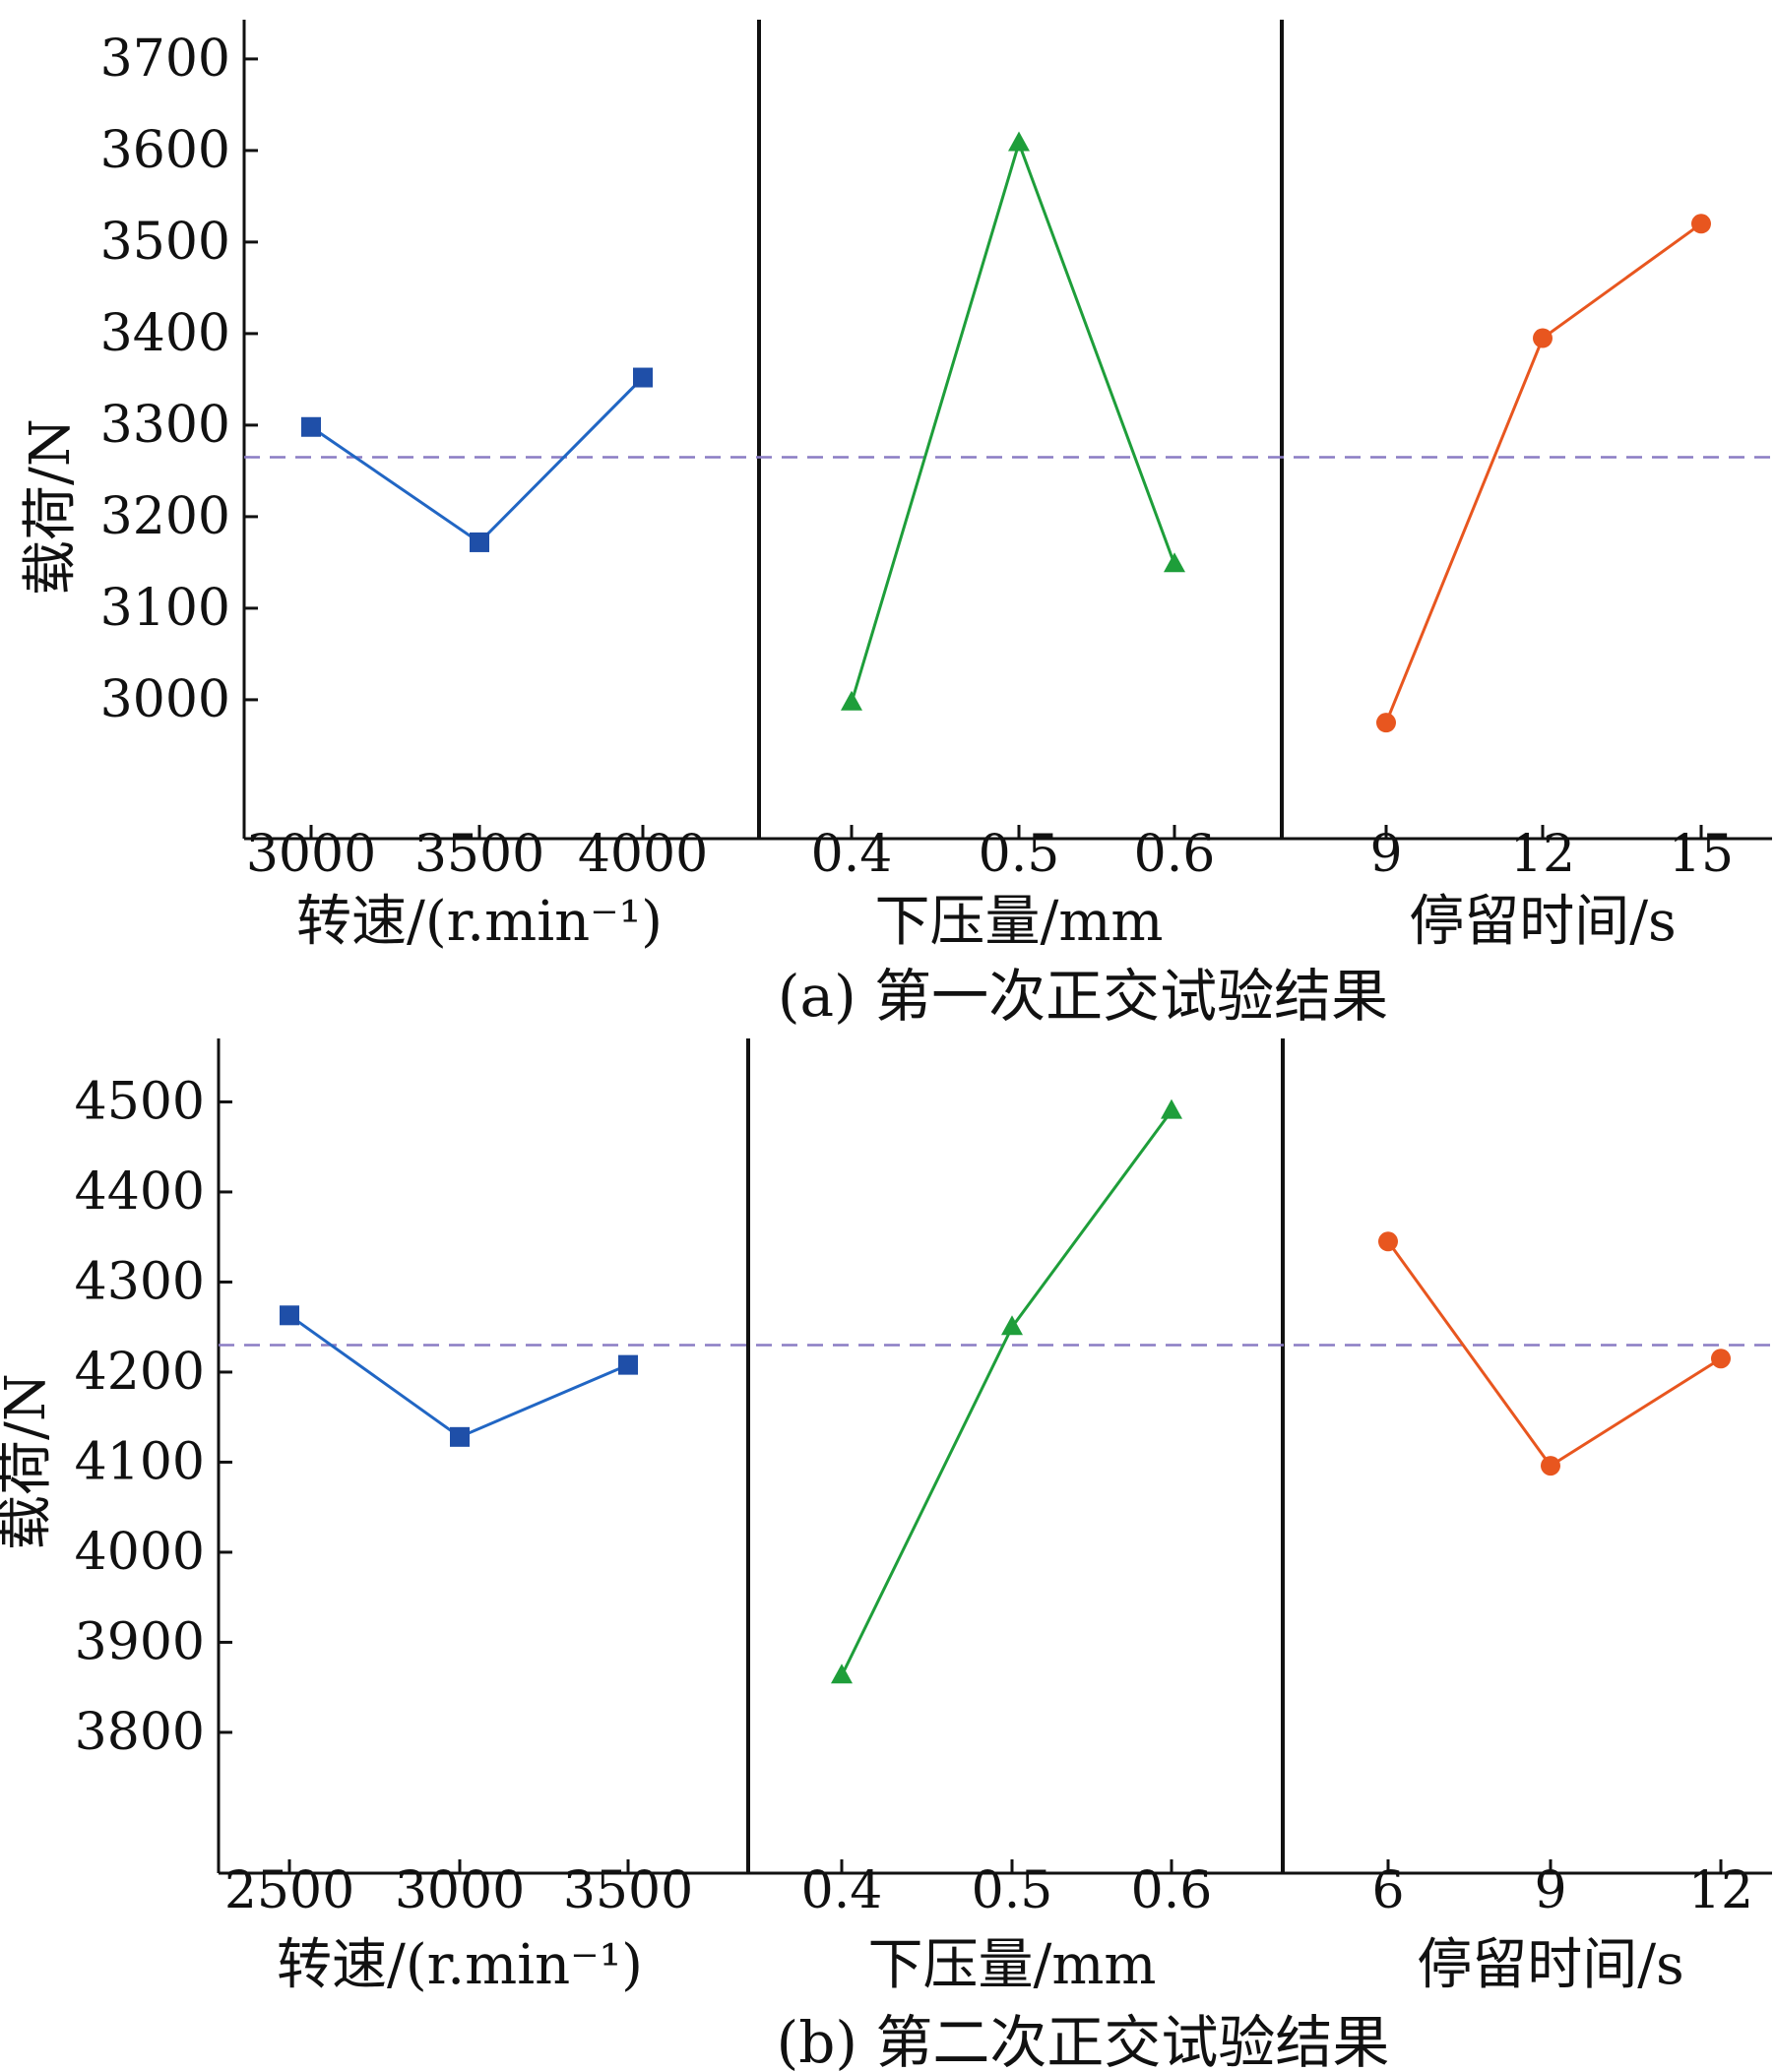 The image size is (1775, 2072). Describe the element at coordinates (1083, 996) in the screenshot. I see `chart-caption: (a) 第一次正交试验结果` at that location.